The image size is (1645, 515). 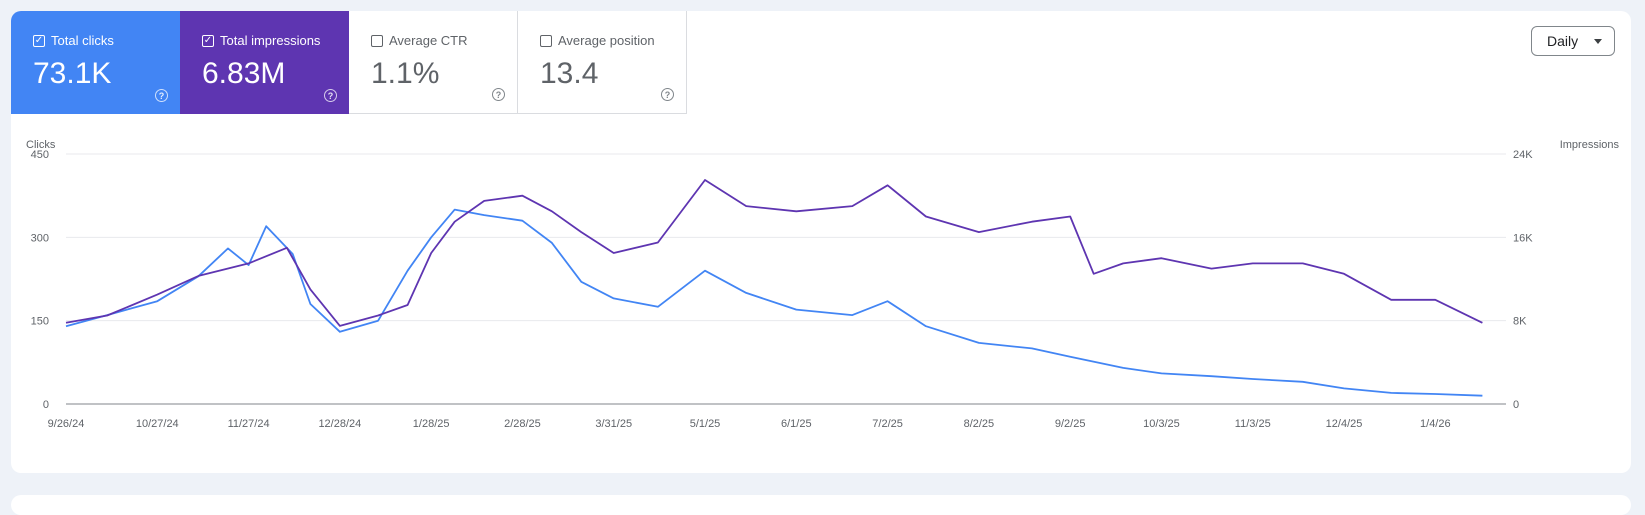 I want to click on x-axis-tick-label: 10/27/24, so click(x=157, y=424).